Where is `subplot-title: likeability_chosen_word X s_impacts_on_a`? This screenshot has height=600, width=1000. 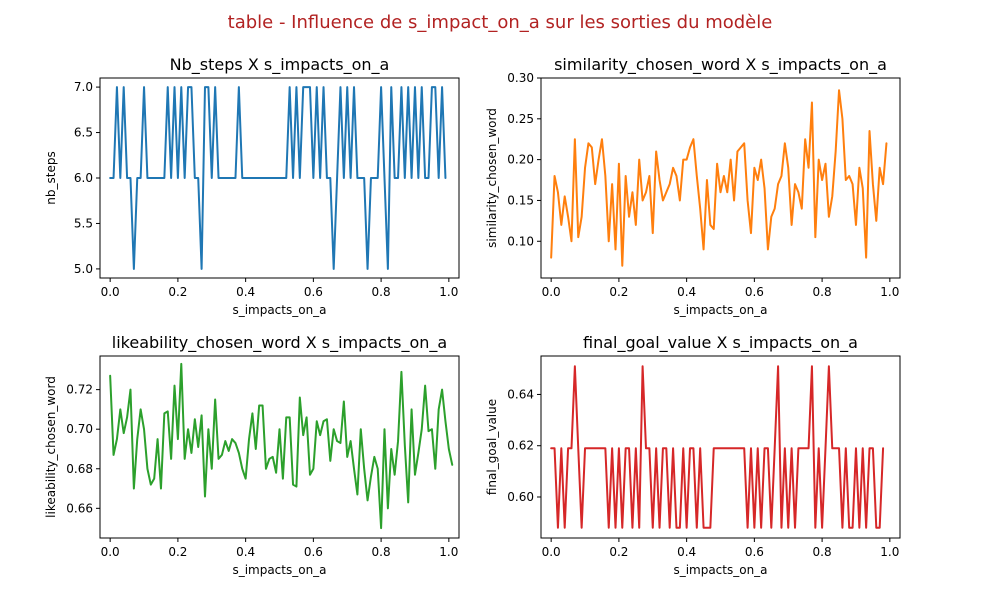 subplot-title: likeability_chosen_word X s_impacts_on_a is located at coordinates (279, 343).